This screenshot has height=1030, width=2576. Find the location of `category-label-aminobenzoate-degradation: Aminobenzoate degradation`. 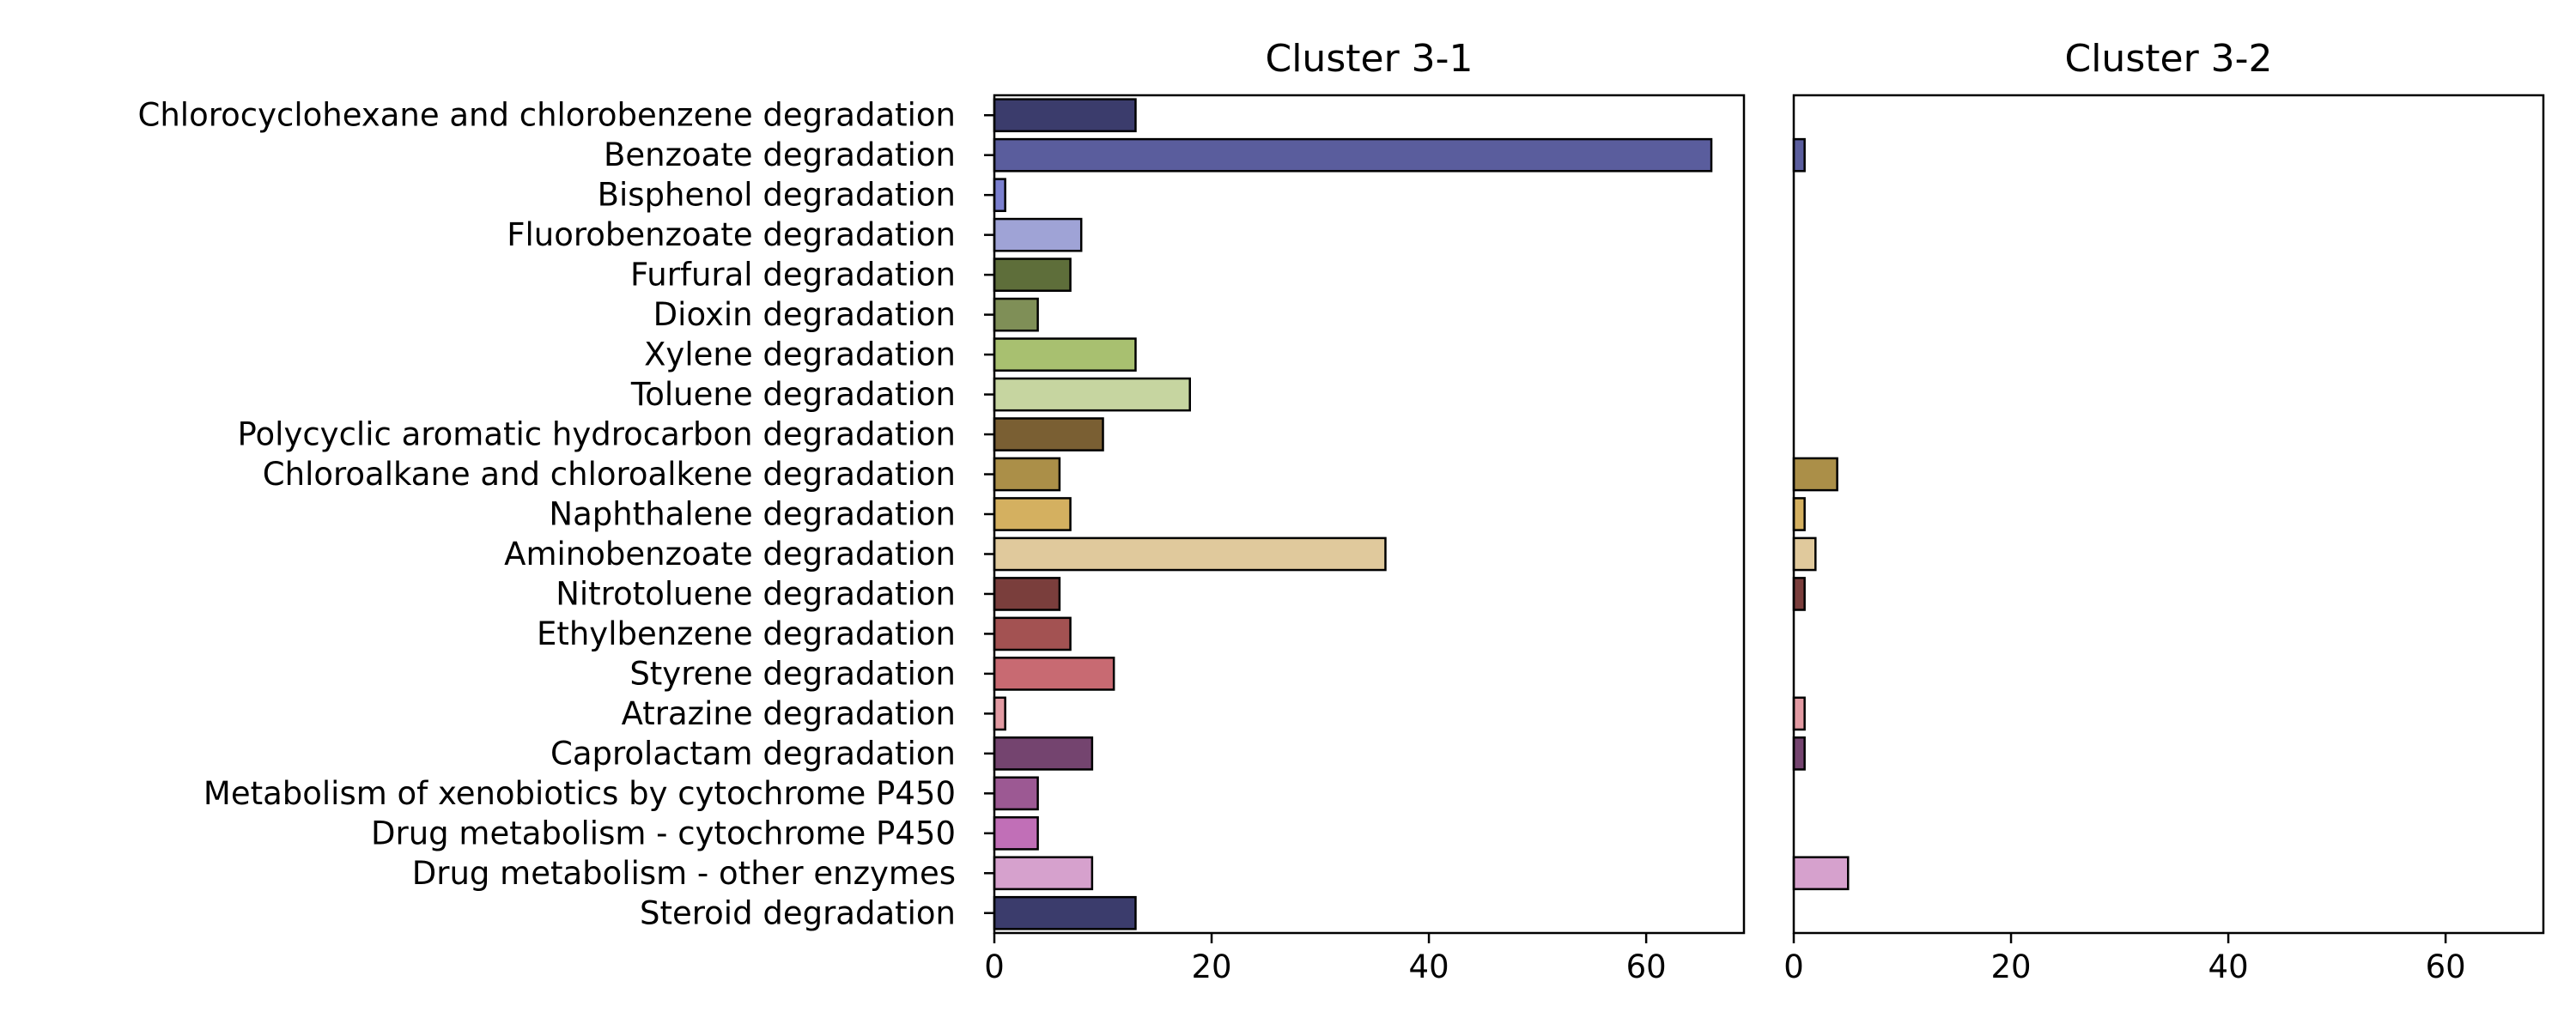

category-label-aminobenzoate-degradation: Aminobenzoate degradation is located at coordinates (730, 554).